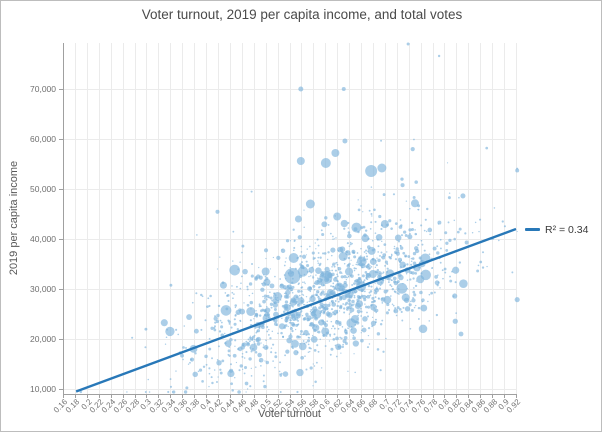 The image size is (602, 432). What do you see at coordinates (43, 89) in the screenshot?
I see `y-tick-label: 70,000` at bounding box center [43, 89].